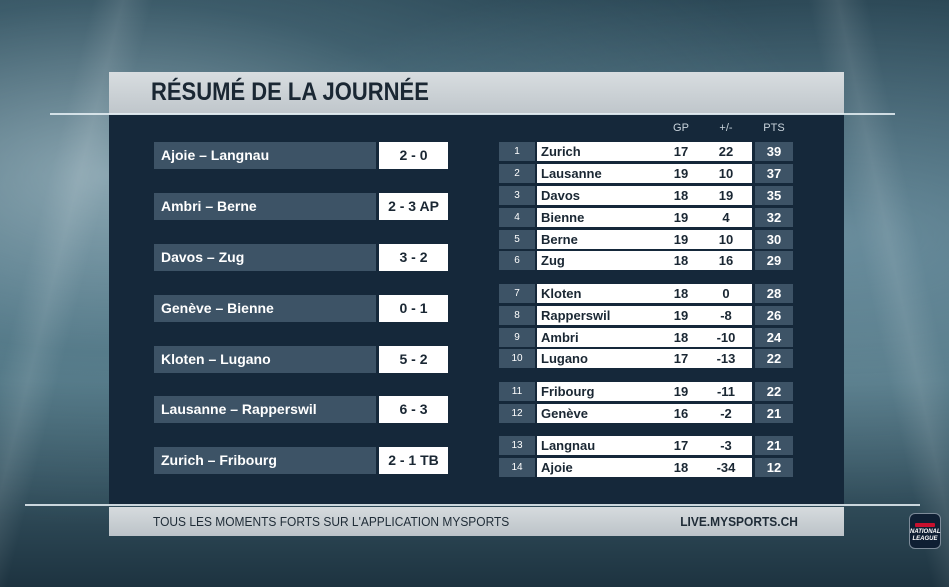 This screenshot has width=949, height=587. What do you see at coordinates (413, 155) in the screenshot?
I see `match-score: 2 - 0` at bounding box center [413, 155].